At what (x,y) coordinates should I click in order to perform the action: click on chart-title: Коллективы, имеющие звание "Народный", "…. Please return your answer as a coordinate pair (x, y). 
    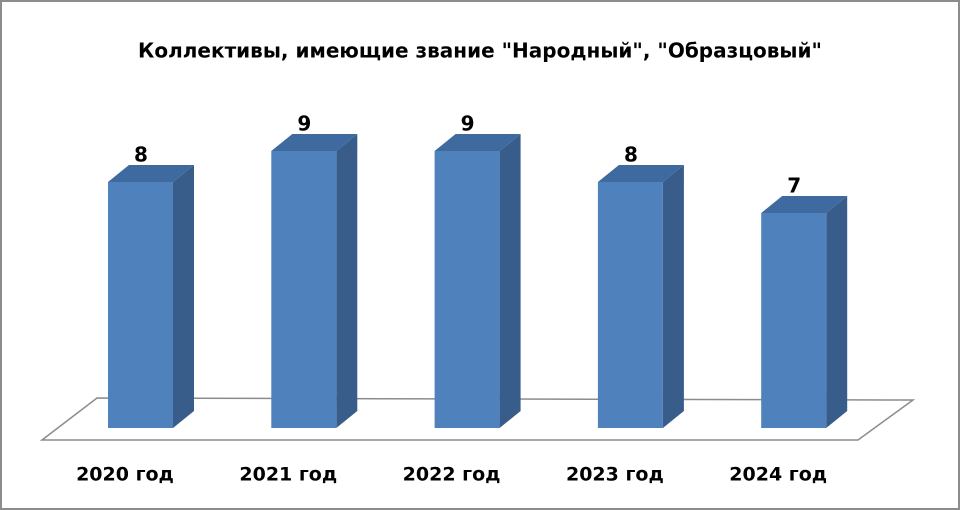
    Looking at the image, I should click on (480, 51).